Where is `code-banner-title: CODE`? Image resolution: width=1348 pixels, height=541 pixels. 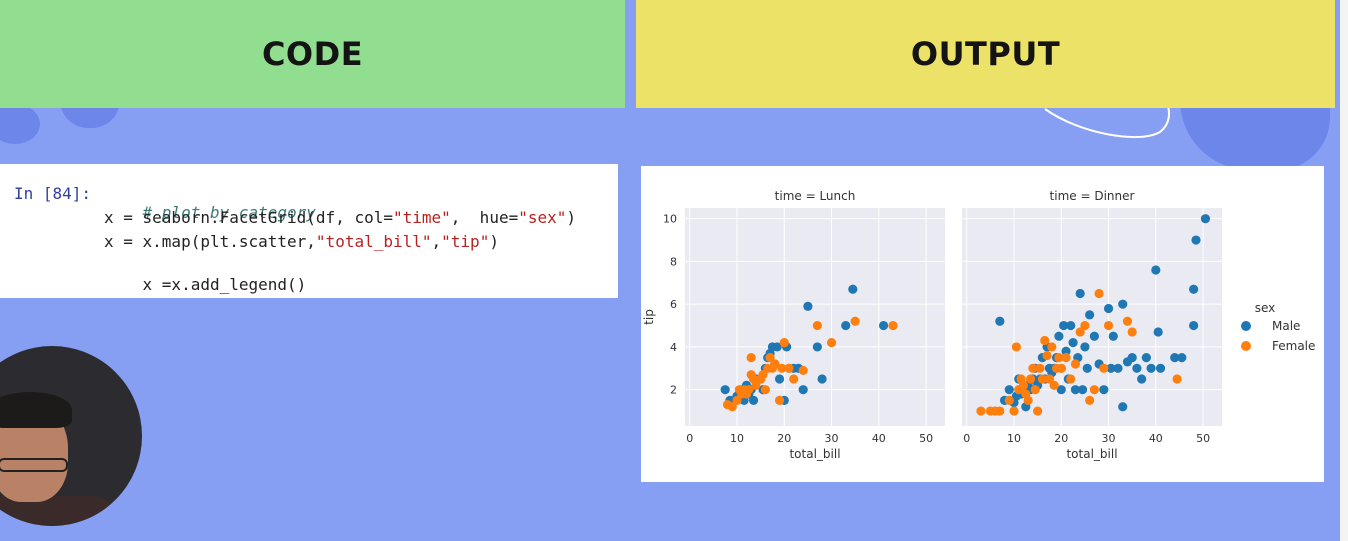 code-banner-title: CODE is located at coordinates (312, 54).